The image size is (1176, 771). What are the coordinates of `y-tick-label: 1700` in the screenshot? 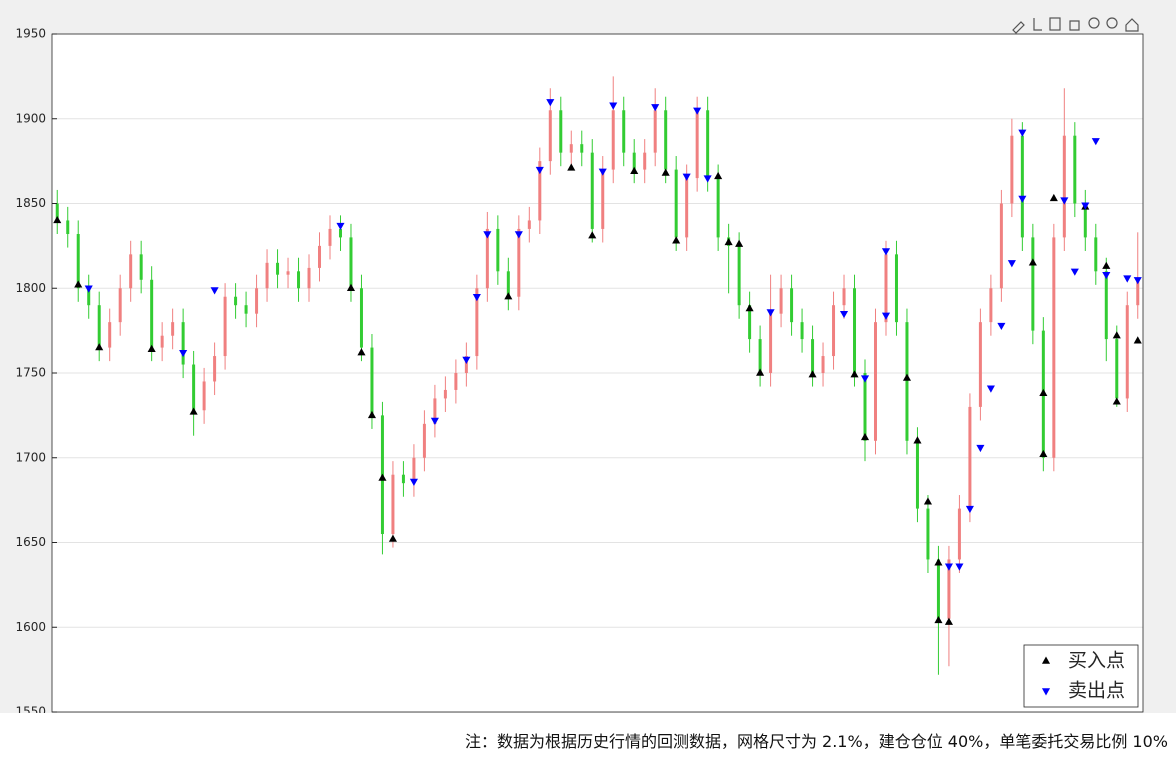 It's located at (30, 457).